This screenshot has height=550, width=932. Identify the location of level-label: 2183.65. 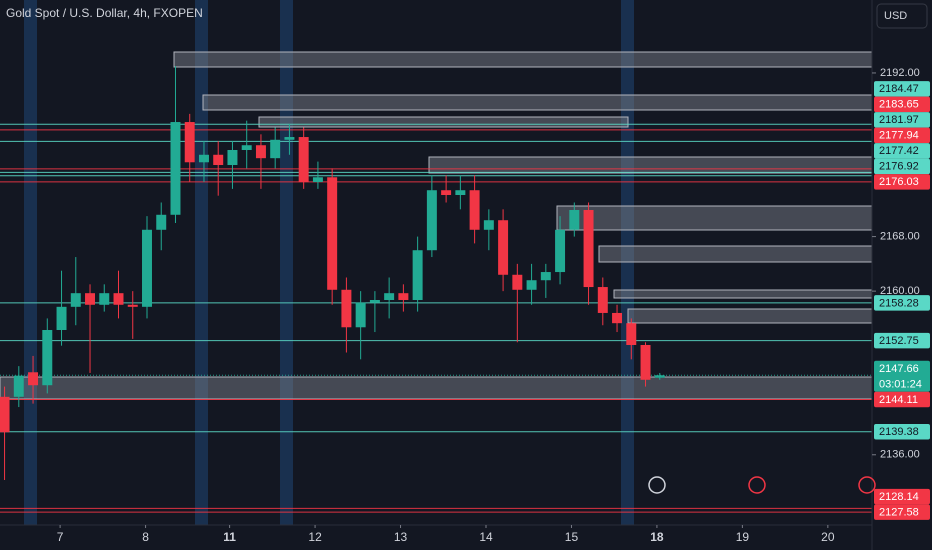
(899, 105).